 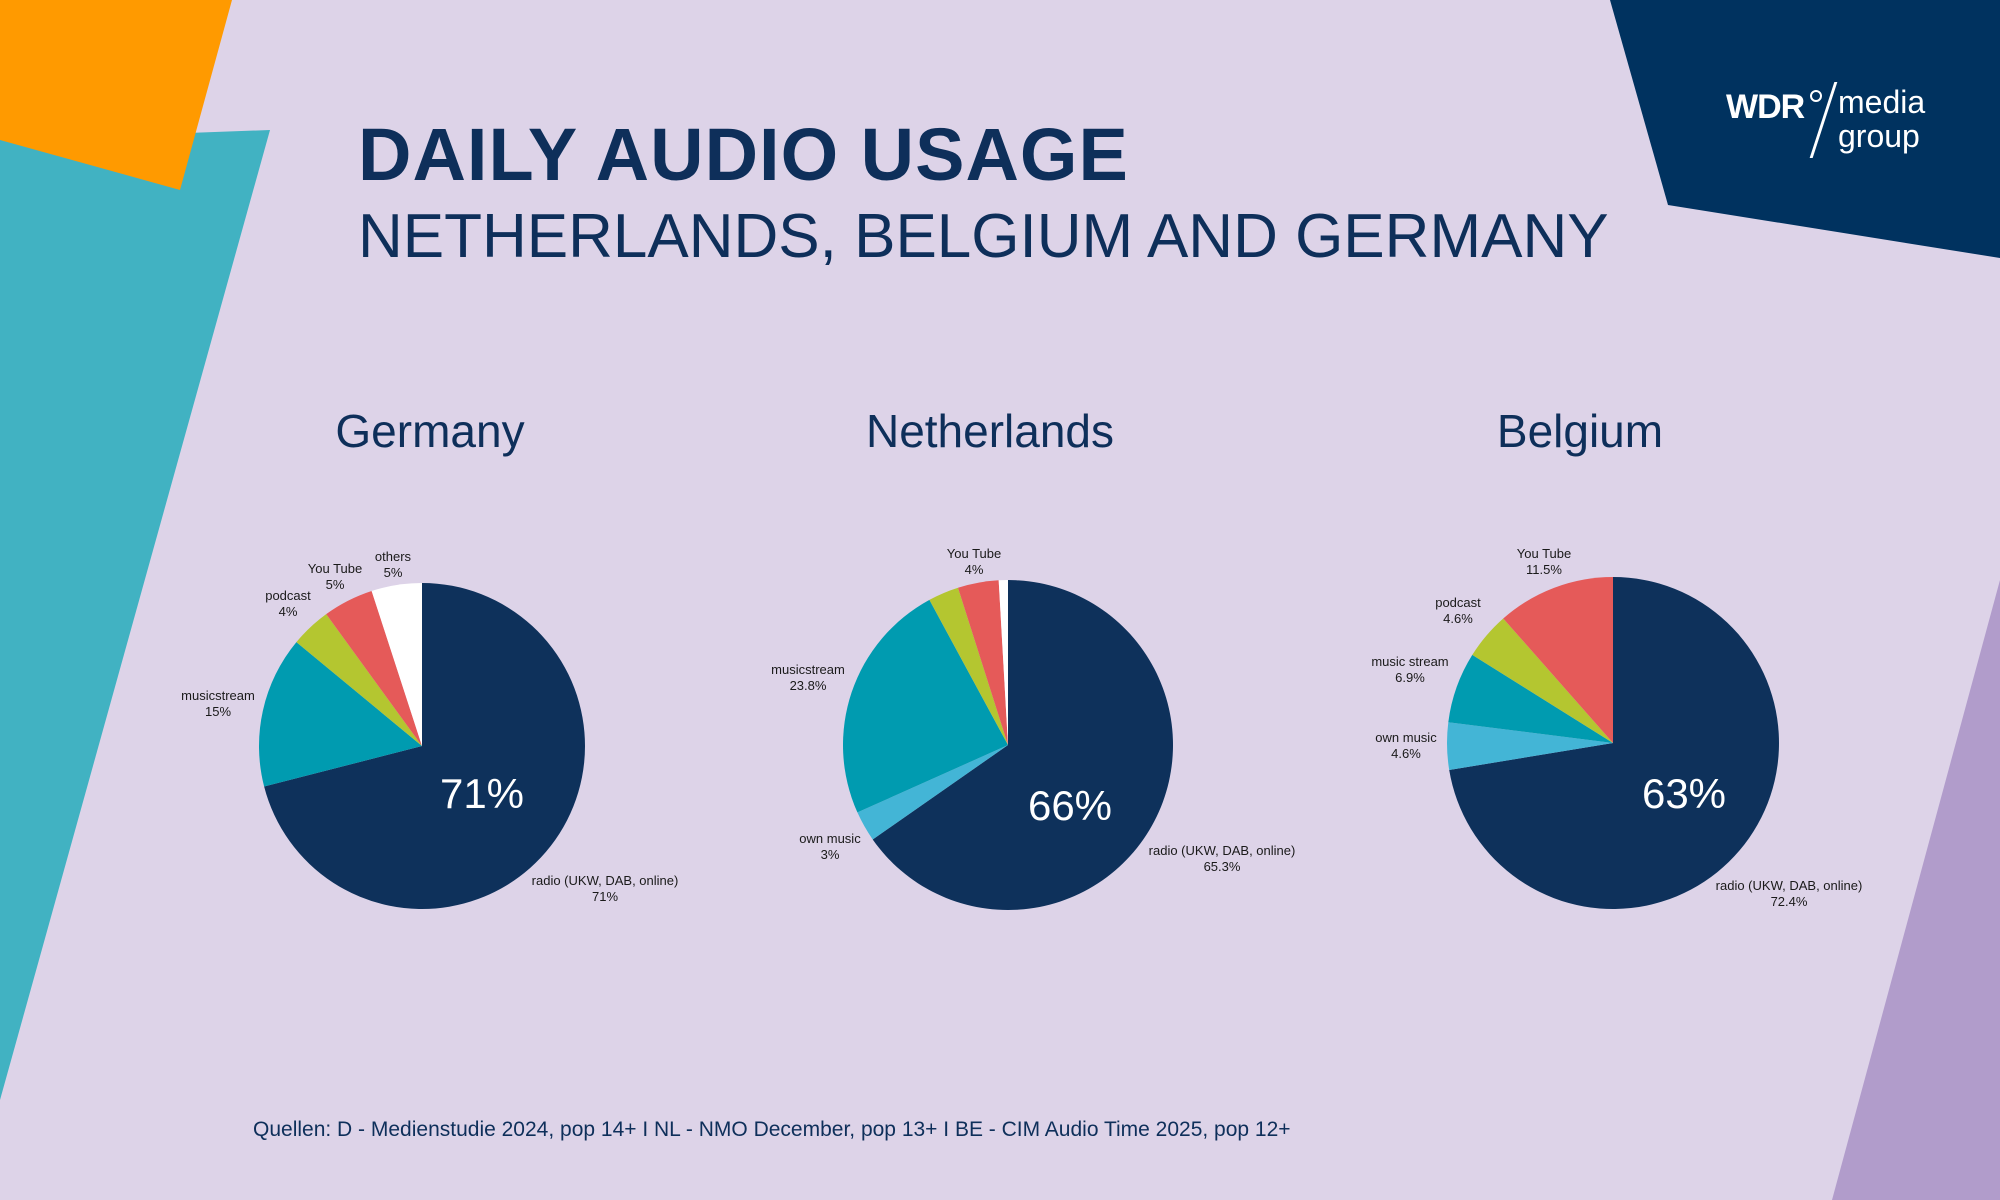 I want to click on slice-label: podcast 4.6%, so click(x=1458, y=610).